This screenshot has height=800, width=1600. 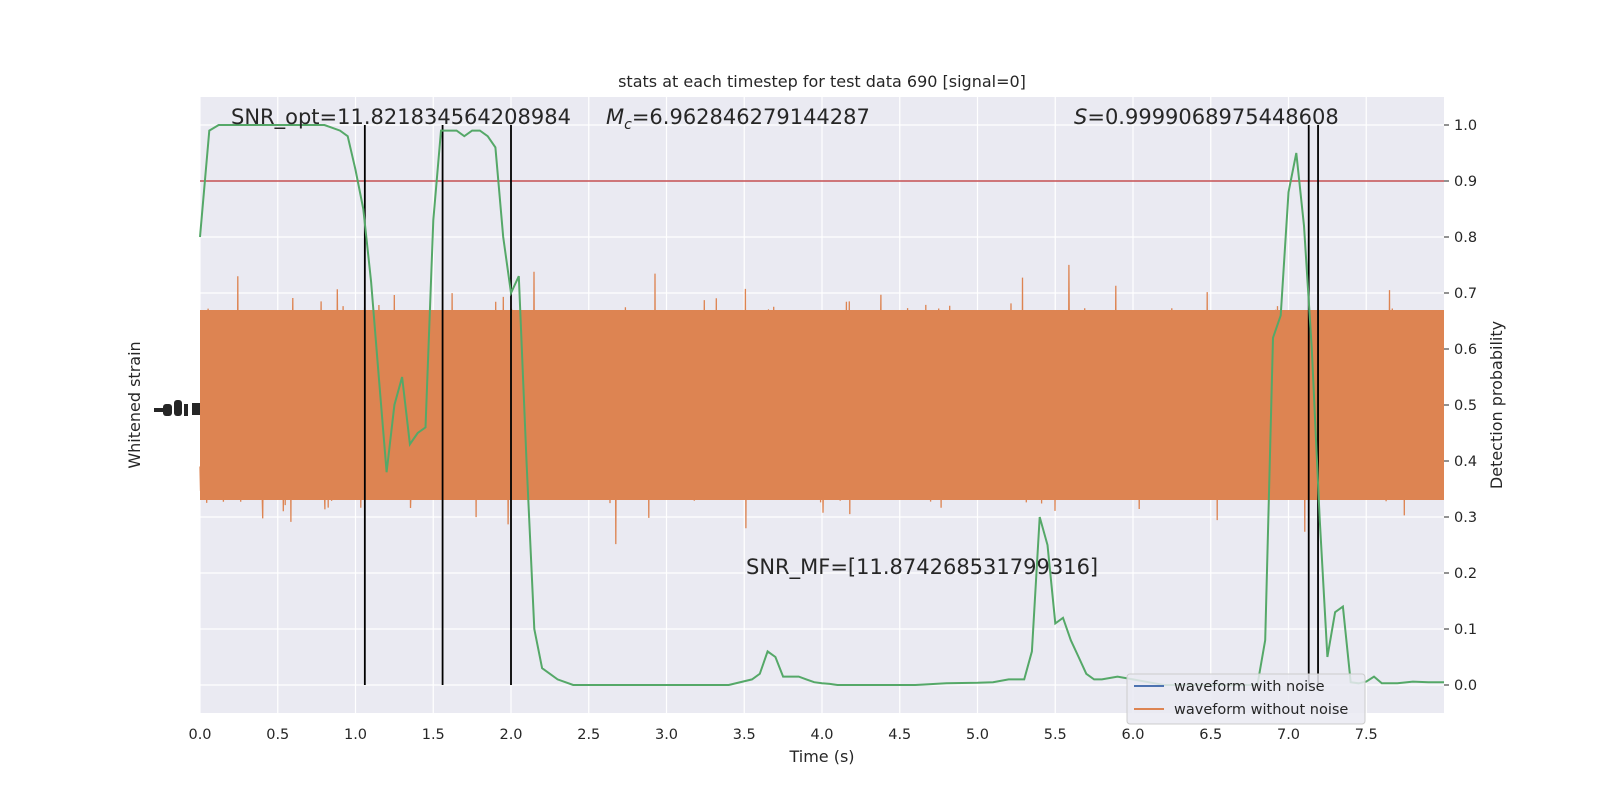 What do you see at coordinates (666, 735) in the screenshot?
I see `x-tick-label: 3.0` at bounding box center [666, 735].